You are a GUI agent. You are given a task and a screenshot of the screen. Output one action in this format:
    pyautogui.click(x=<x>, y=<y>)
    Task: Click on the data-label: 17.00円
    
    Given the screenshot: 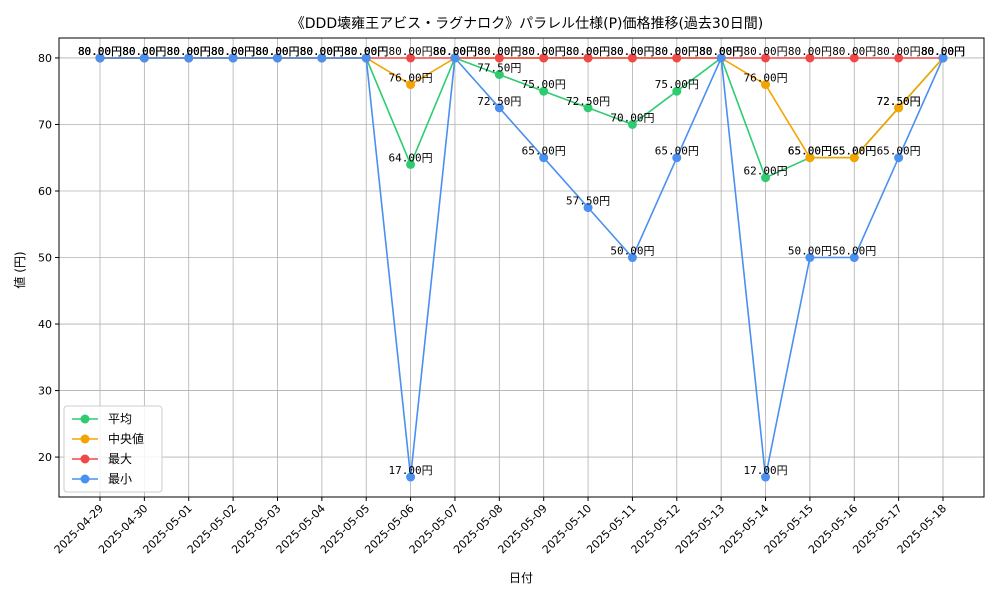 What is the action you would take?
    pyautogui.click(x=411, y=470)
    